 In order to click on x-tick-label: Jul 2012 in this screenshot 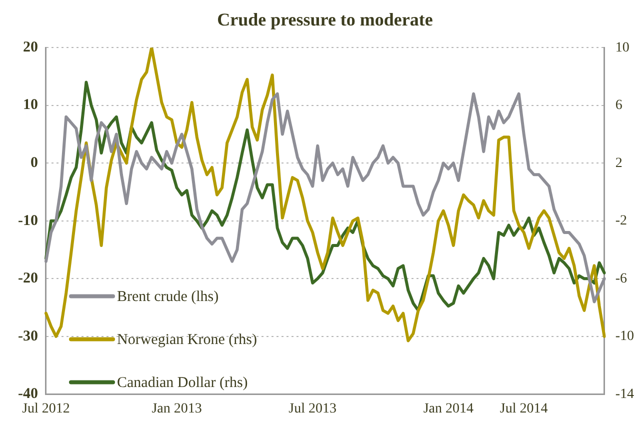, I will do `click(46, 408)`.